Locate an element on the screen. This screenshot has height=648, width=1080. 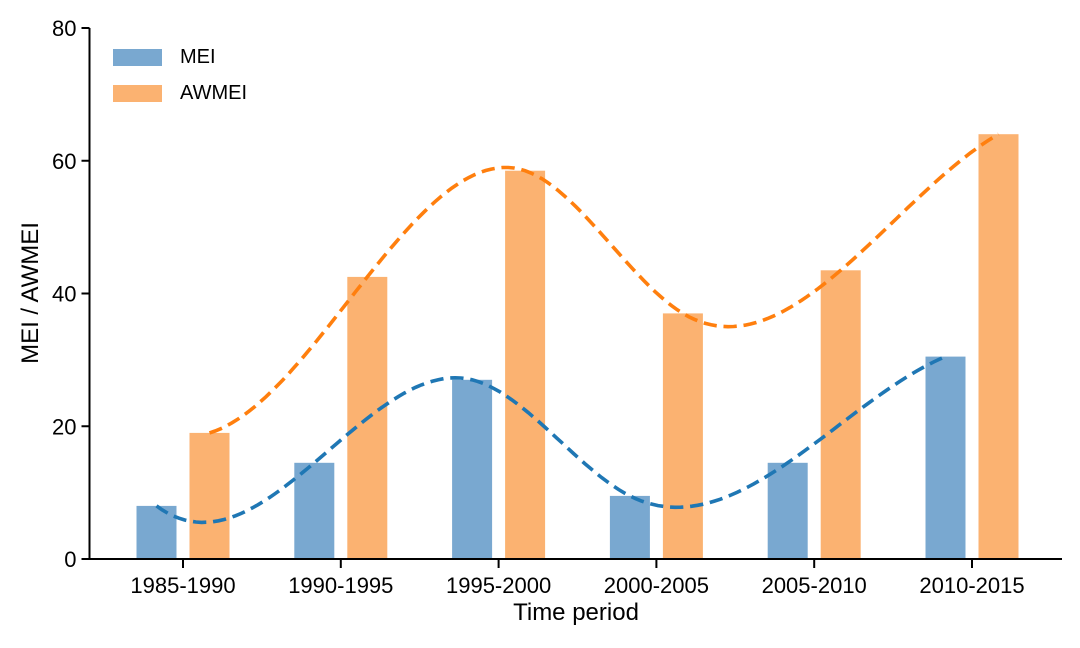
legend-label-mei: MEI is located at coordinates (198, 57).